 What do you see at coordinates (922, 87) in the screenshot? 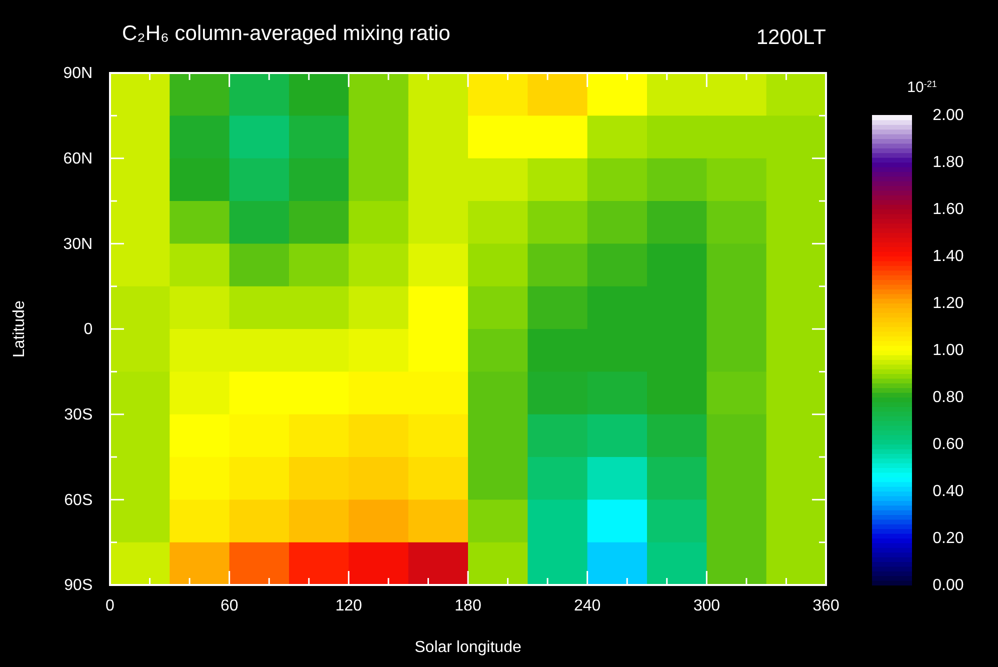
I see `color-bar-title: 10$^{-21}$` at bounding box center [922, 87].